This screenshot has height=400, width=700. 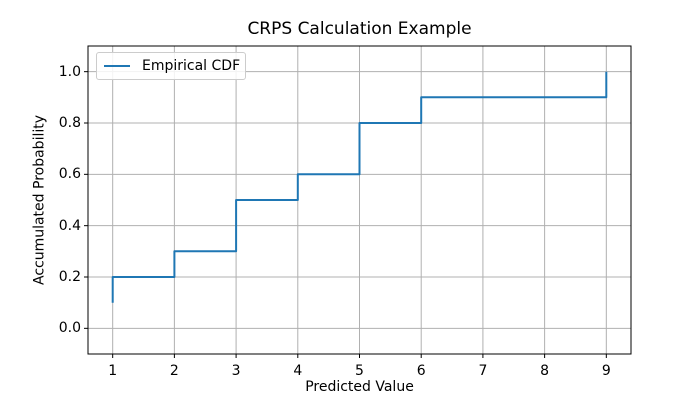 I want to click on x-tick-label: 9, so click(x=606, y=371).